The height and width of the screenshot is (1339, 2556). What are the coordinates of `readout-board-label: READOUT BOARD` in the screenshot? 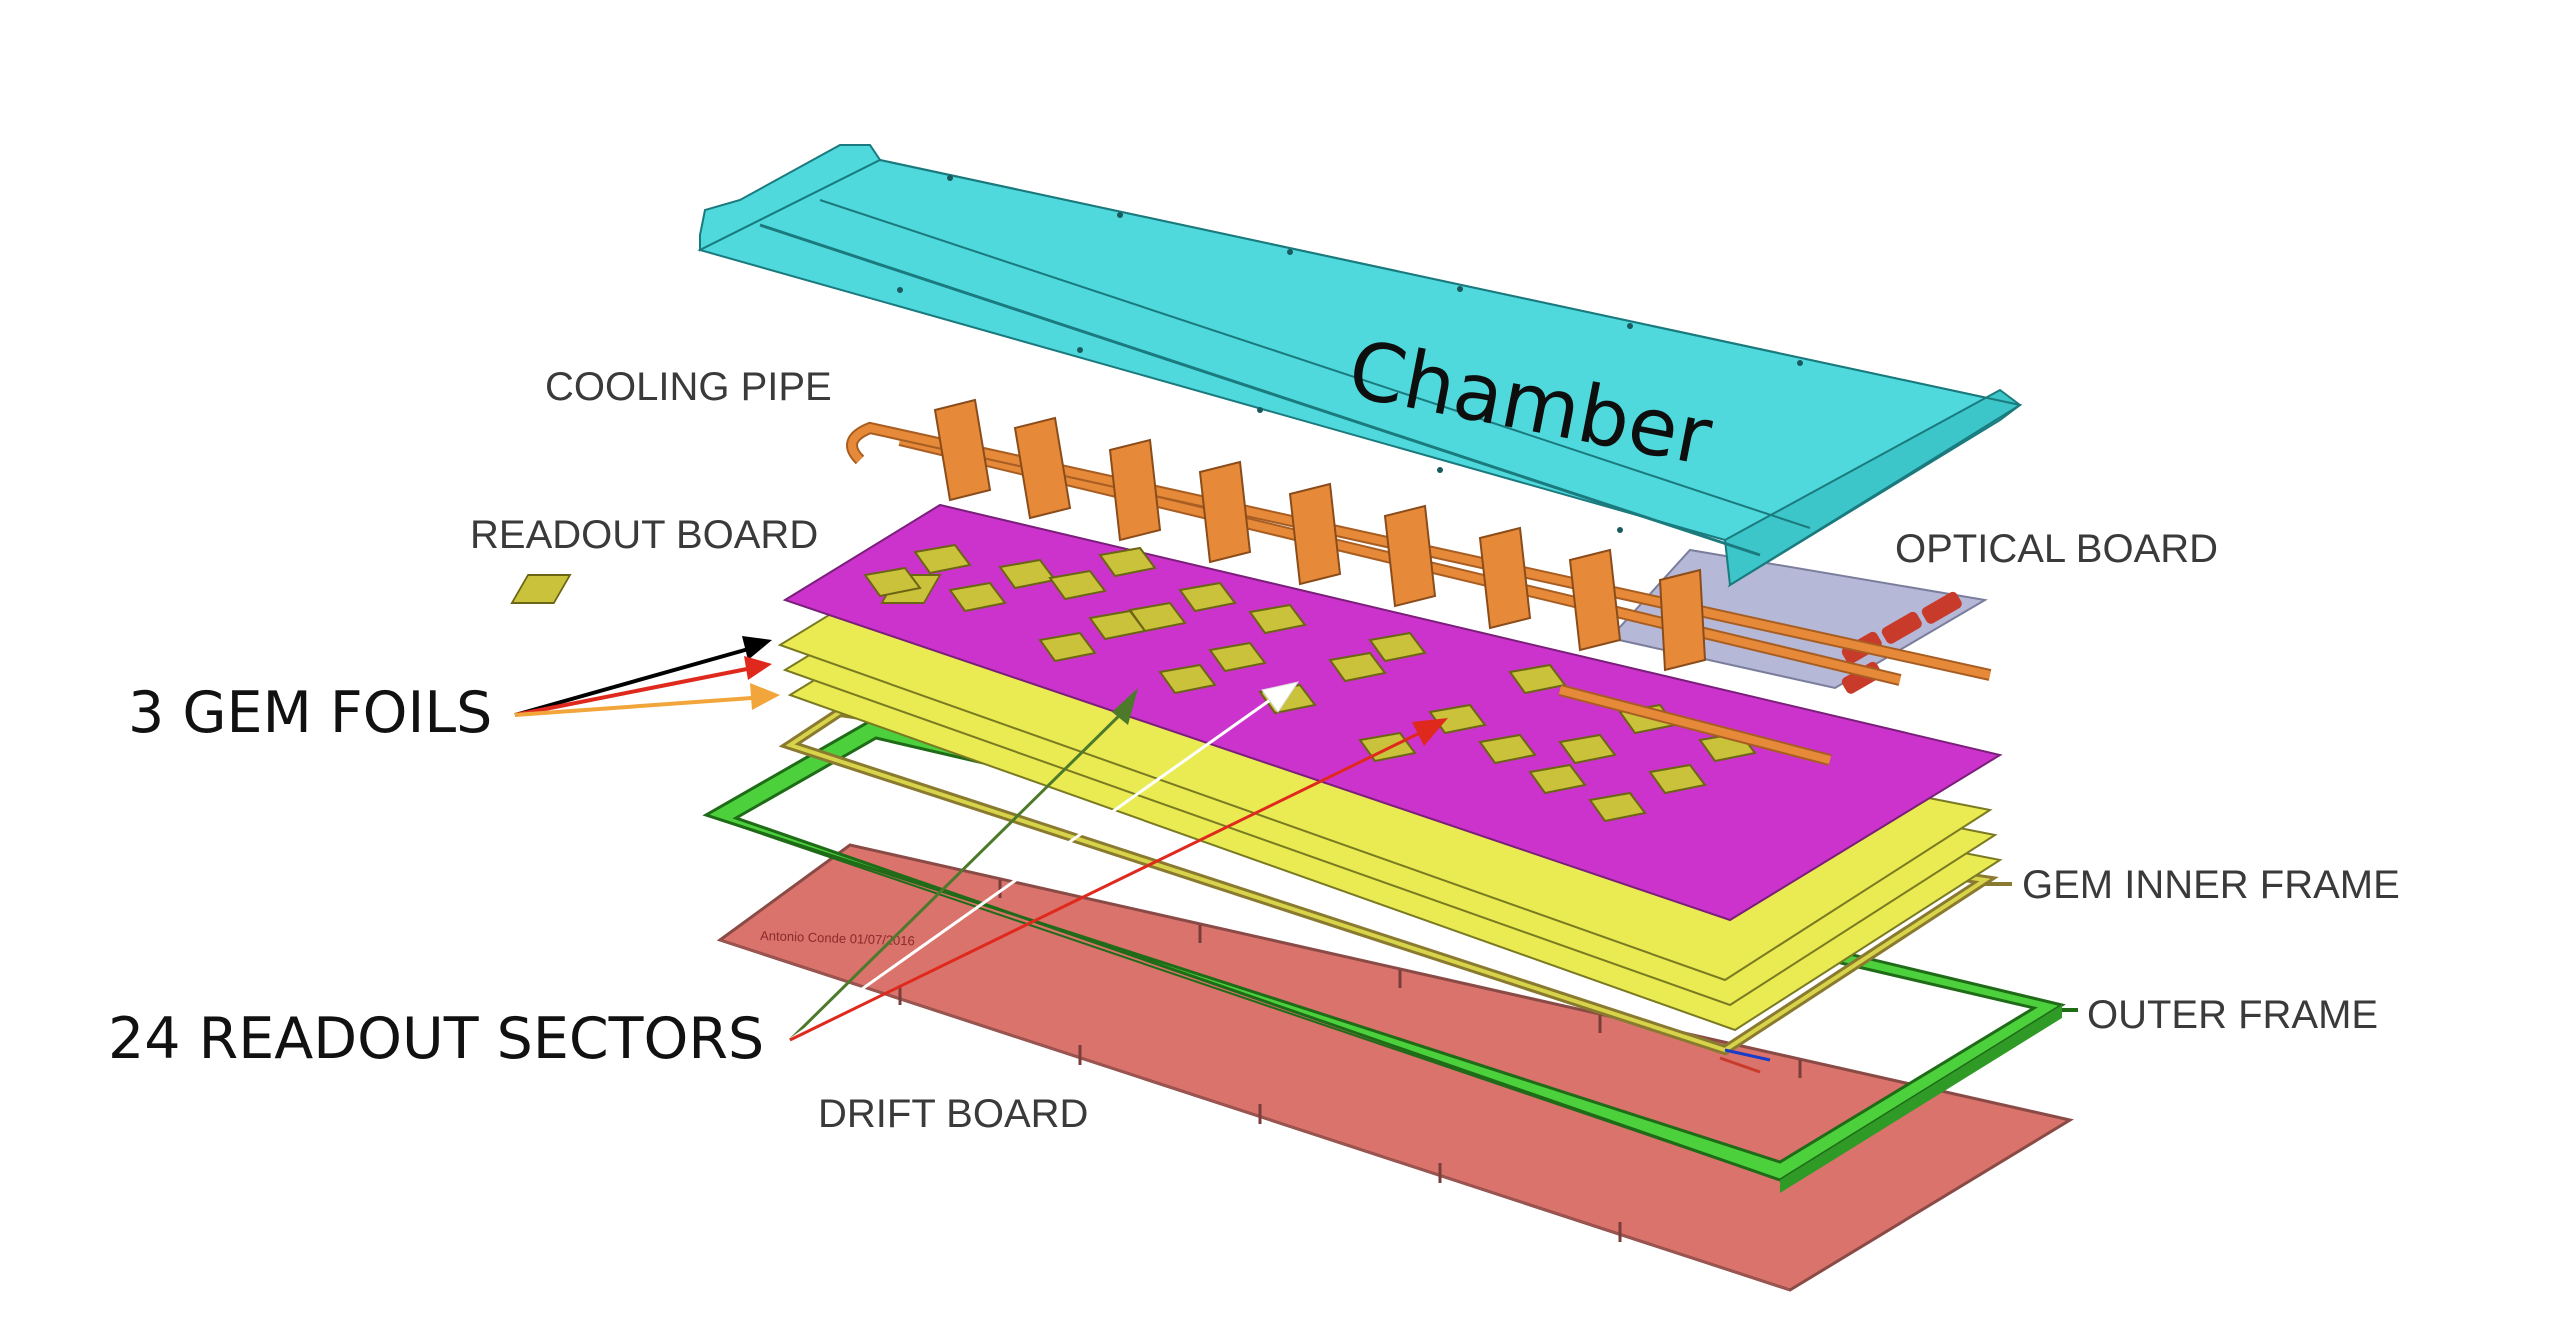 It's located at (644, 535).